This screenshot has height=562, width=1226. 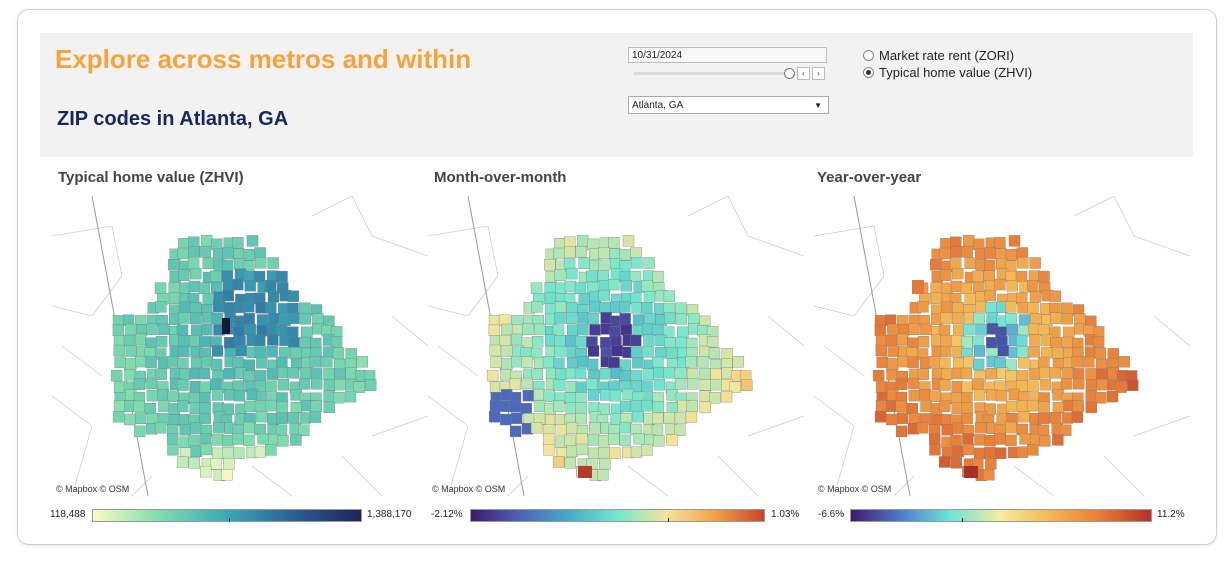 What do you see at coordinates (948, 73) in the screenshot?
I see `radio-typical-home-value: Typical home value (ZHVI)` at bounding box center [948, 73].